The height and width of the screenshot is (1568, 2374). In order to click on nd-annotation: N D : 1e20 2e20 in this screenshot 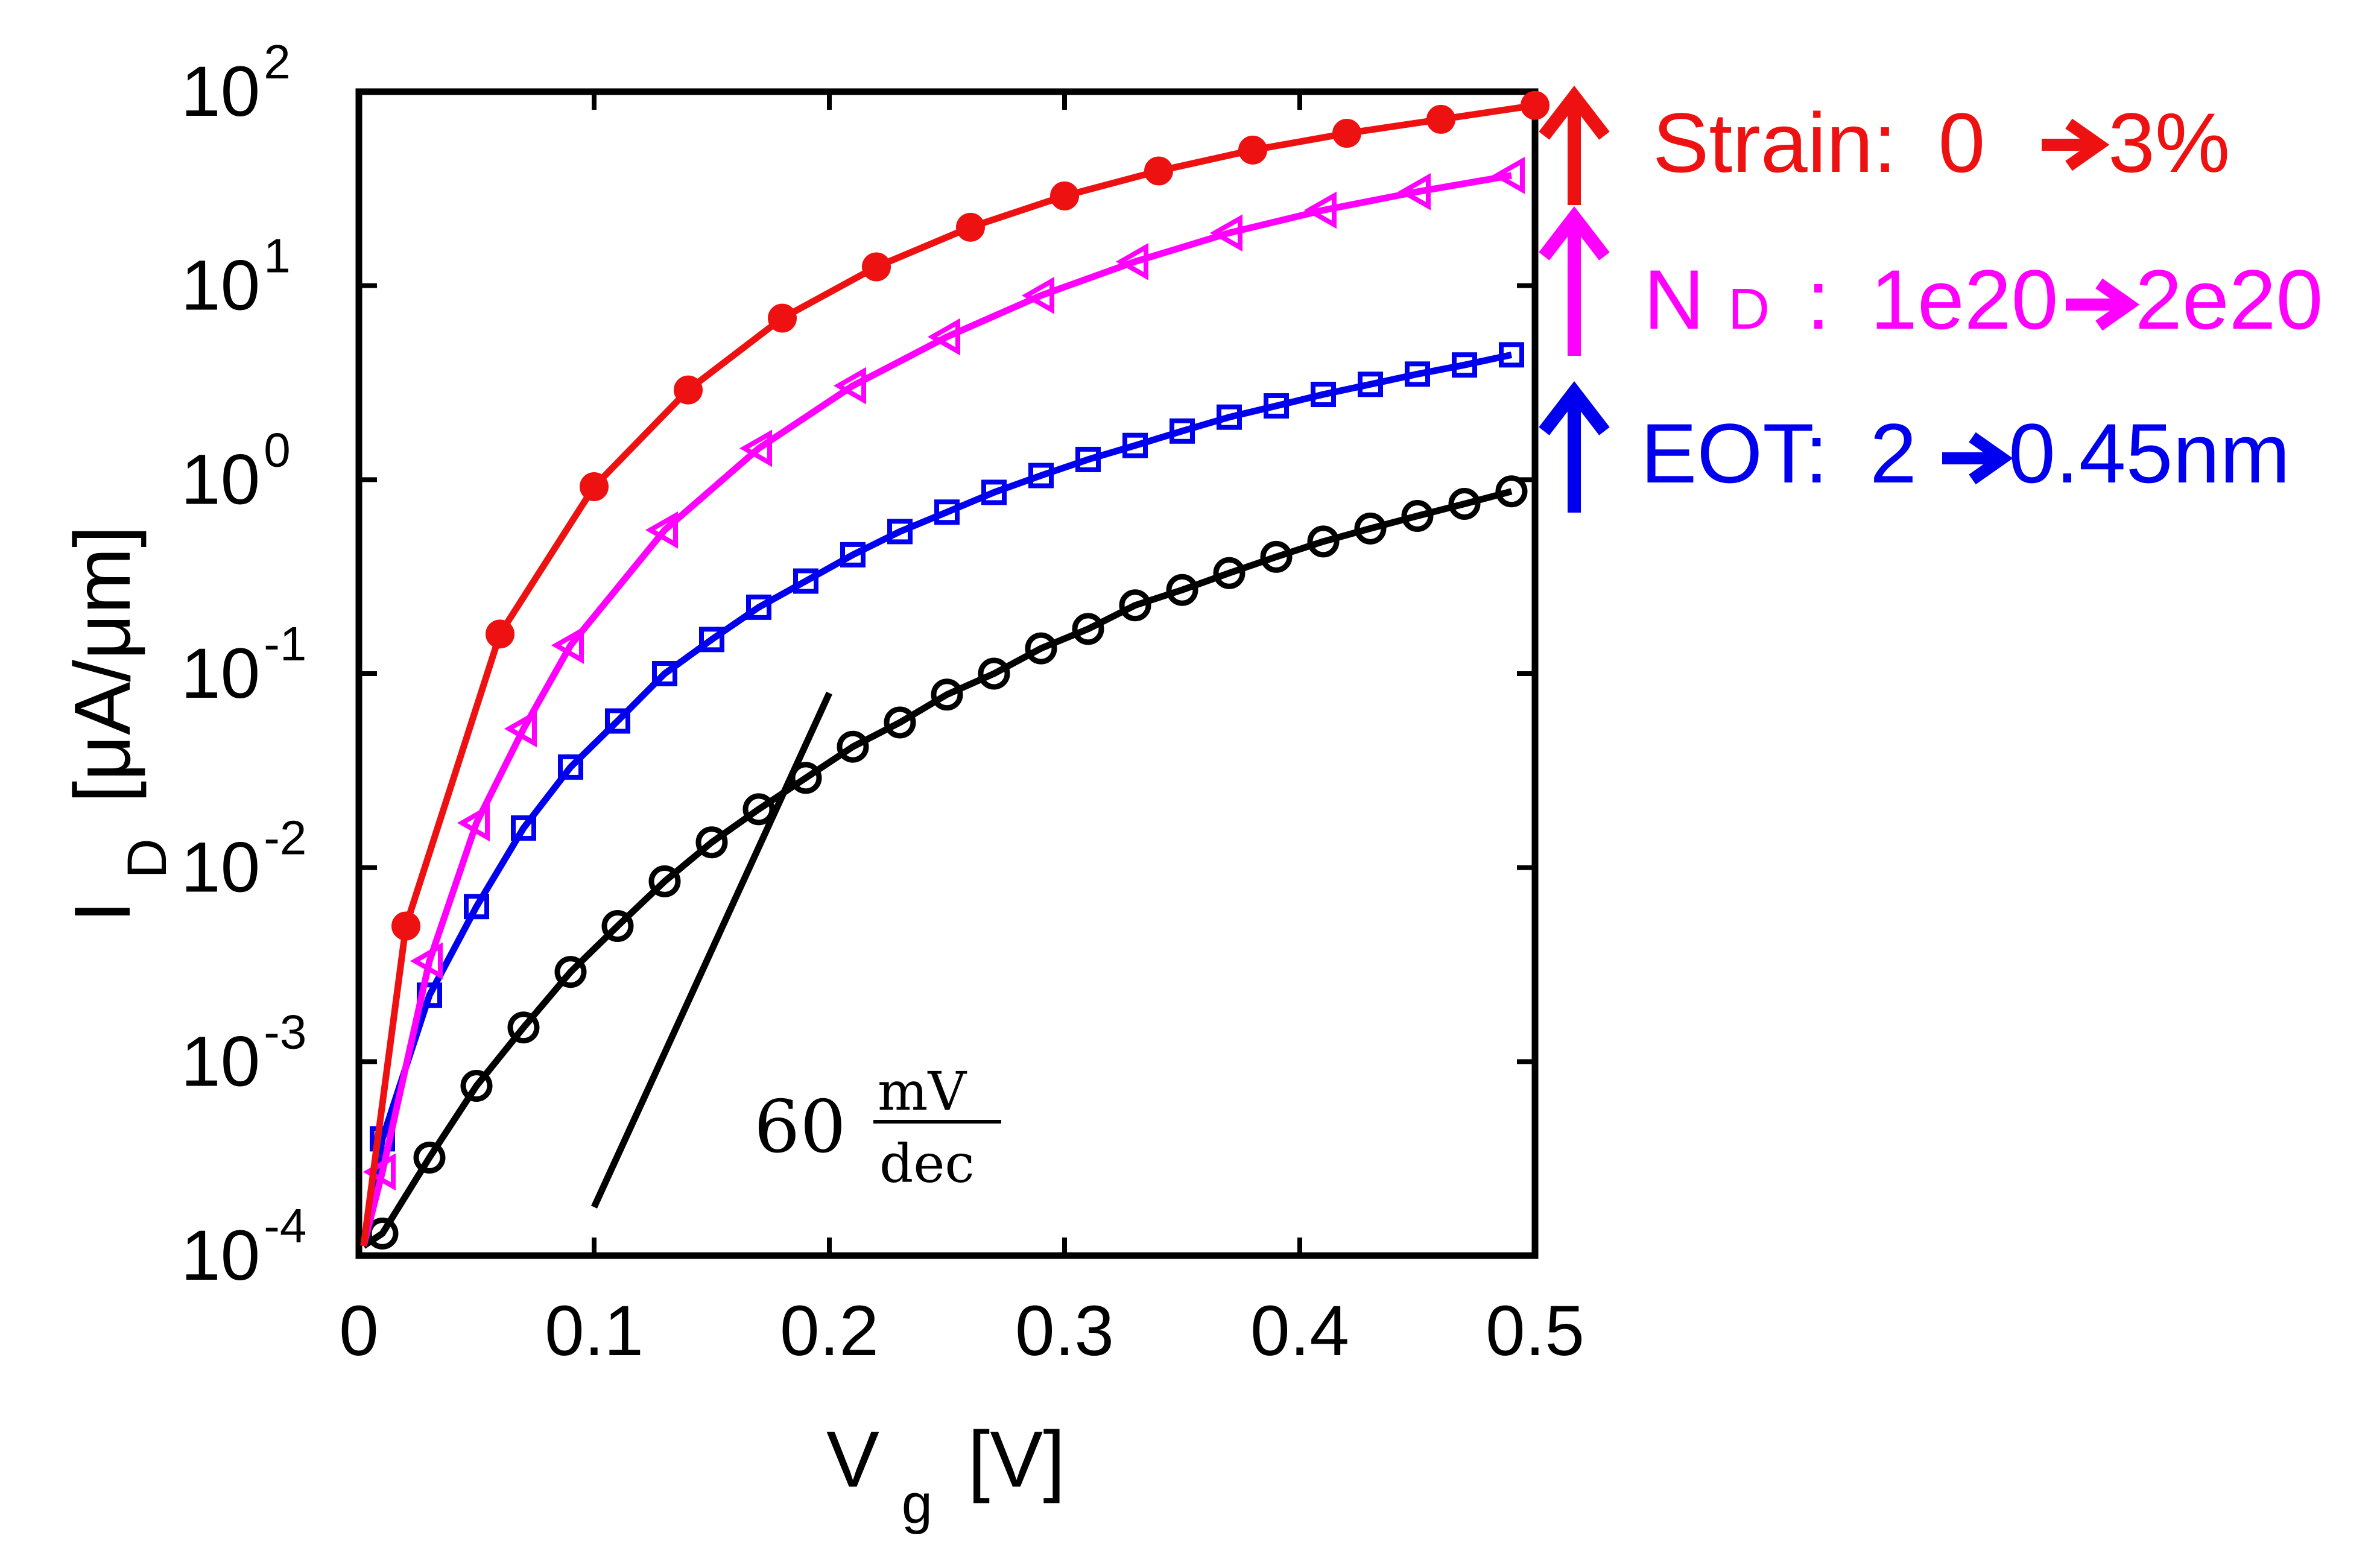, I will do `click(1931, 281)`.